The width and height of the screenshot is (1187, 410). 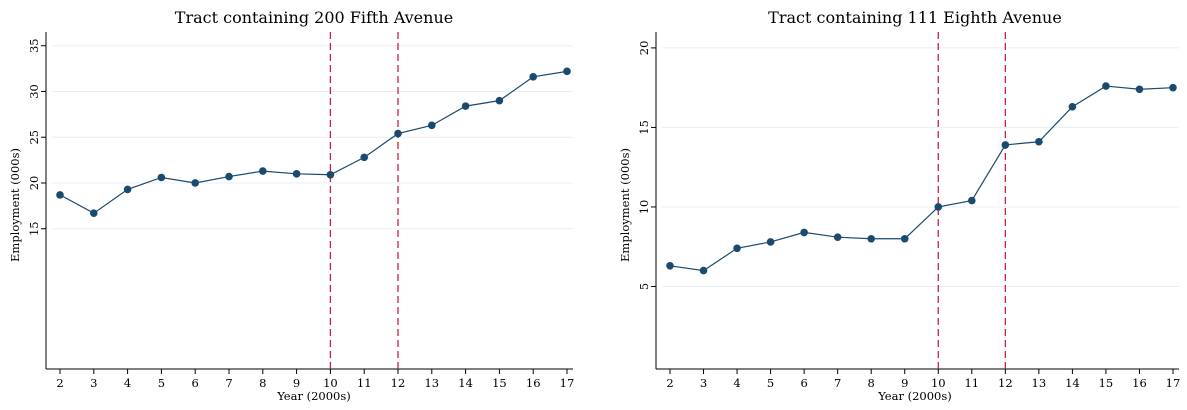 What do you see at coordinates (34, 45) in the screenshot?
I see `y-tick-label: 35` at bounding box center [34, 45].